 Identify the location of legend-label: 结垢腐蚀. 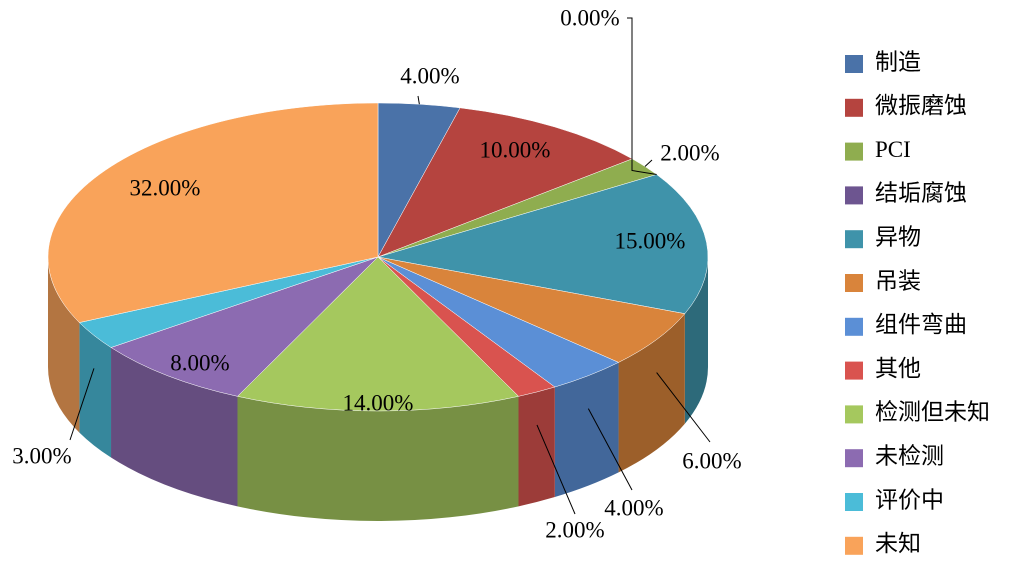
(921, 193).